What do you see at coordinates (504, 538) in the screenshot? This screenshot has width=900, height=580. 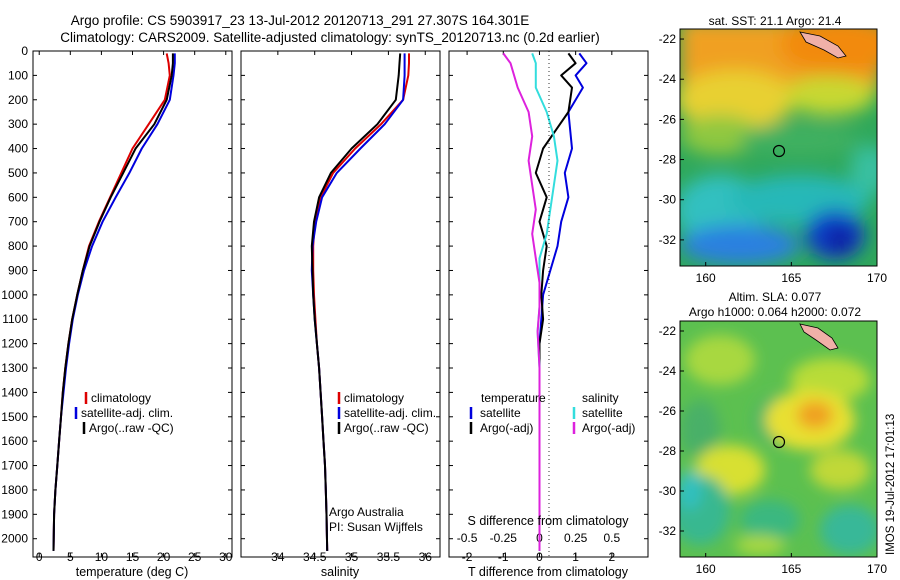 I see `s-tick-label: -0.25` at bounding box center [504, 538].